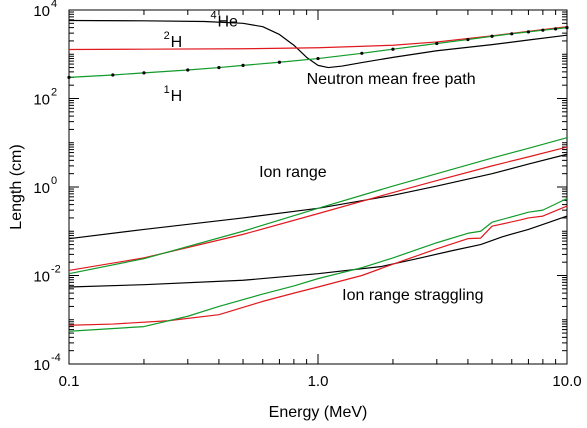  Describe the element at coordinates (318, 381) in the screenshot. I see `x-tick-label: 1.0` at that location.